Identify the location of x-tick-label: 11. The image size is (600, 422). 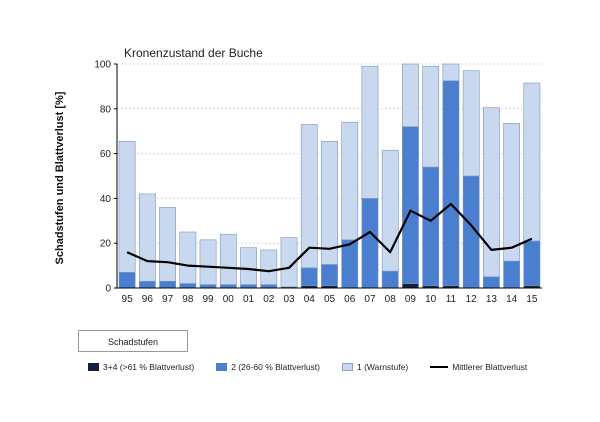
(451, 299).